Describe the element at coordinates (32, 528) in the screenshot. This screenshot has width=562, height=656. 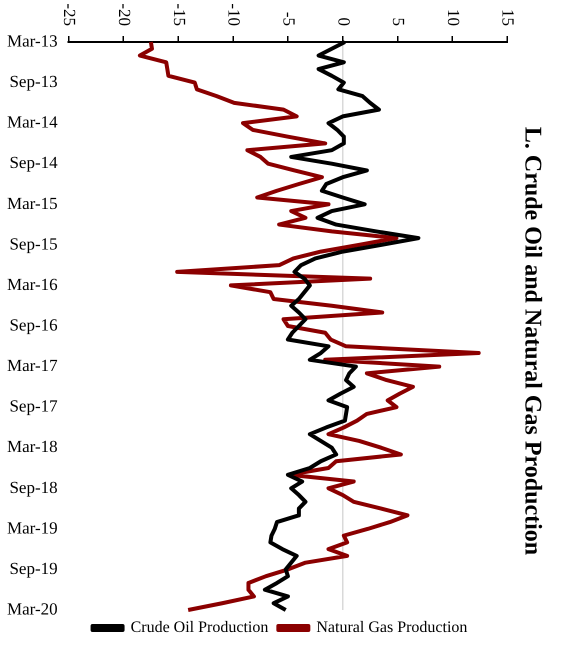
I see `y-tick-label: Mar-19` at that location.